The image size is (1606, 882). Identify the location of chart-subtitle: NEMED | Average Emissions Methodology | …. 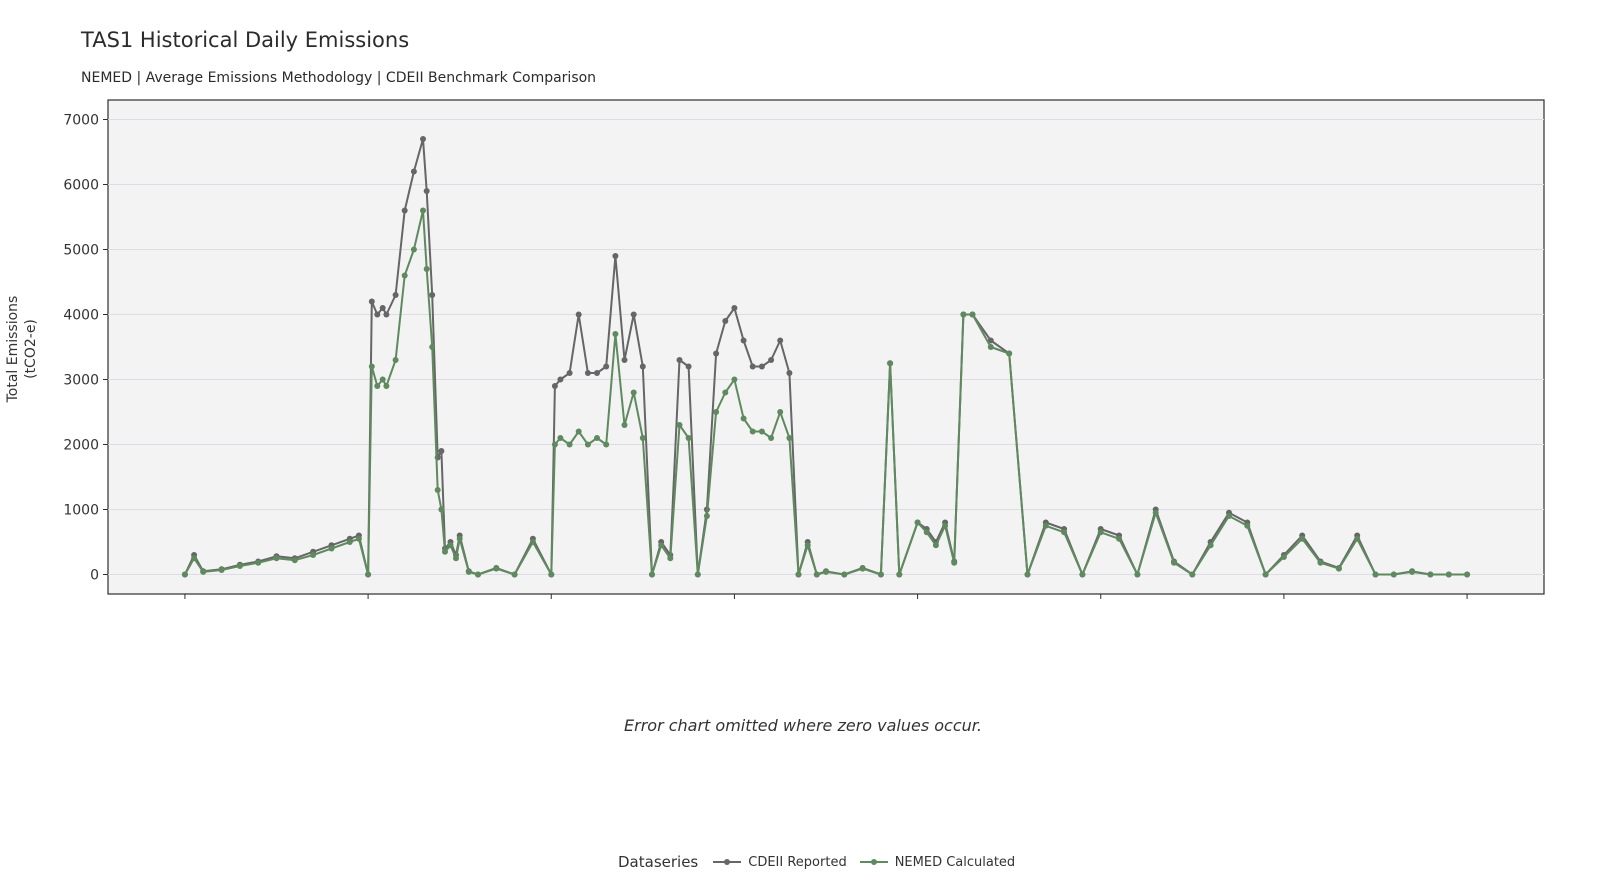
(339, 78).